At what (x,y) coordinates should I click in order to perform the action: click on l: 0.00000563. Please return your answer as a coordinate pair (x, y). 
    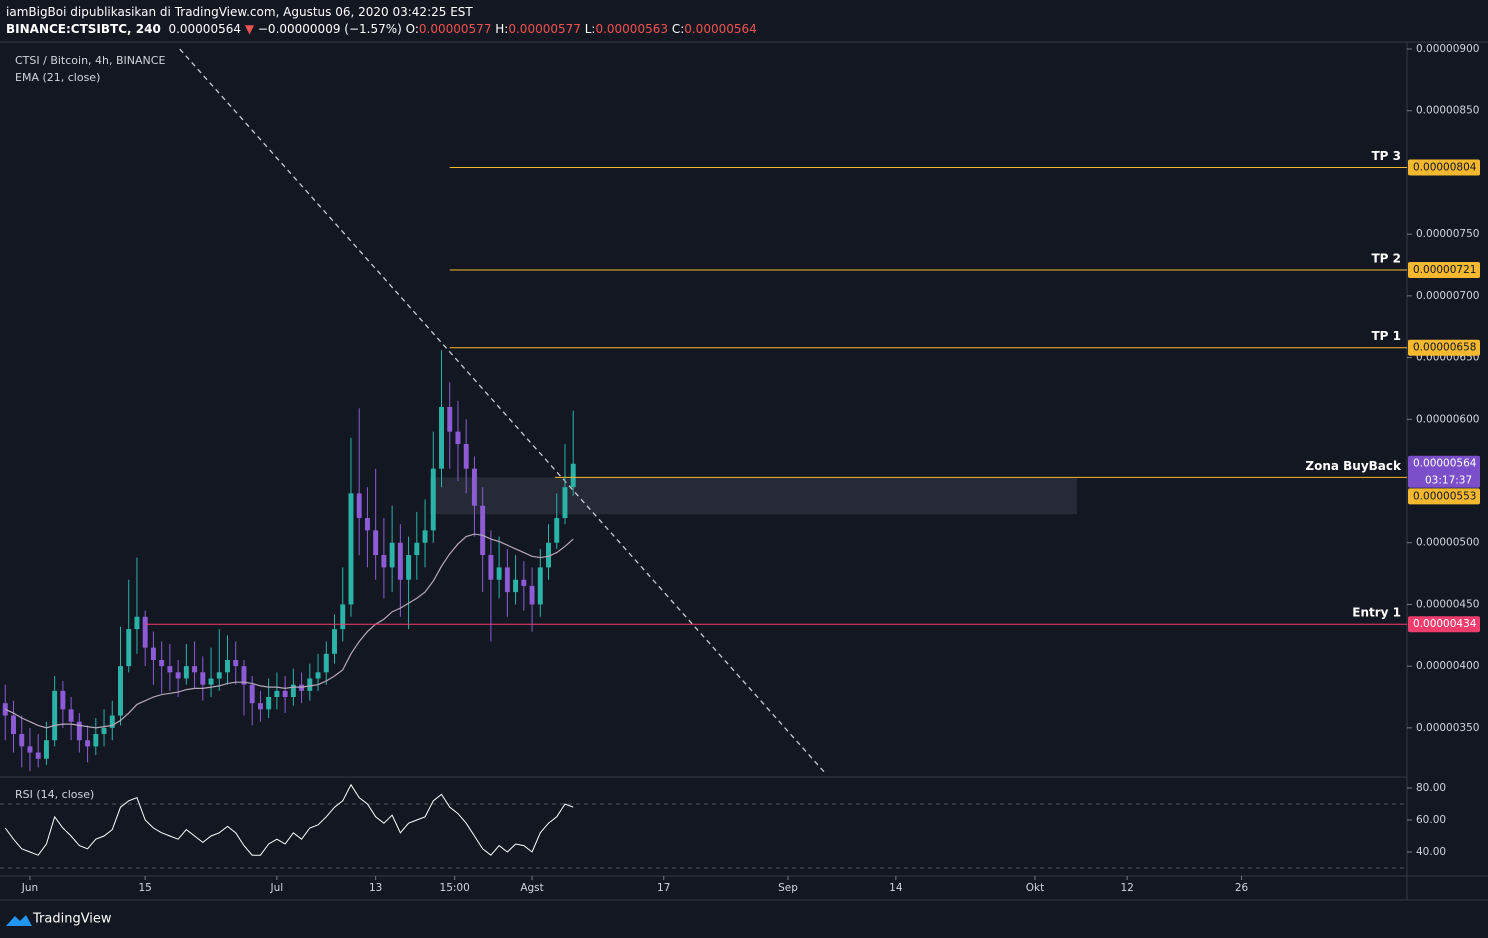
    Looking at the image, I should click on (631, 29).